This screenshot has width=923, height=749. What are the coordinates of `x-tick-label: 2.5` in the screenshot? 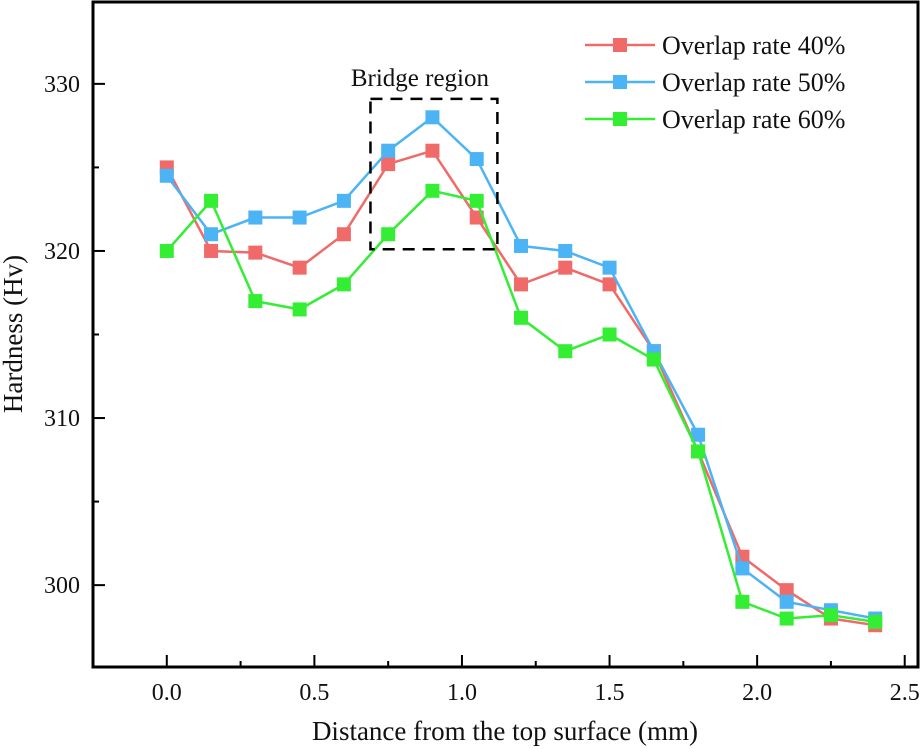 It's located at (905, 693).